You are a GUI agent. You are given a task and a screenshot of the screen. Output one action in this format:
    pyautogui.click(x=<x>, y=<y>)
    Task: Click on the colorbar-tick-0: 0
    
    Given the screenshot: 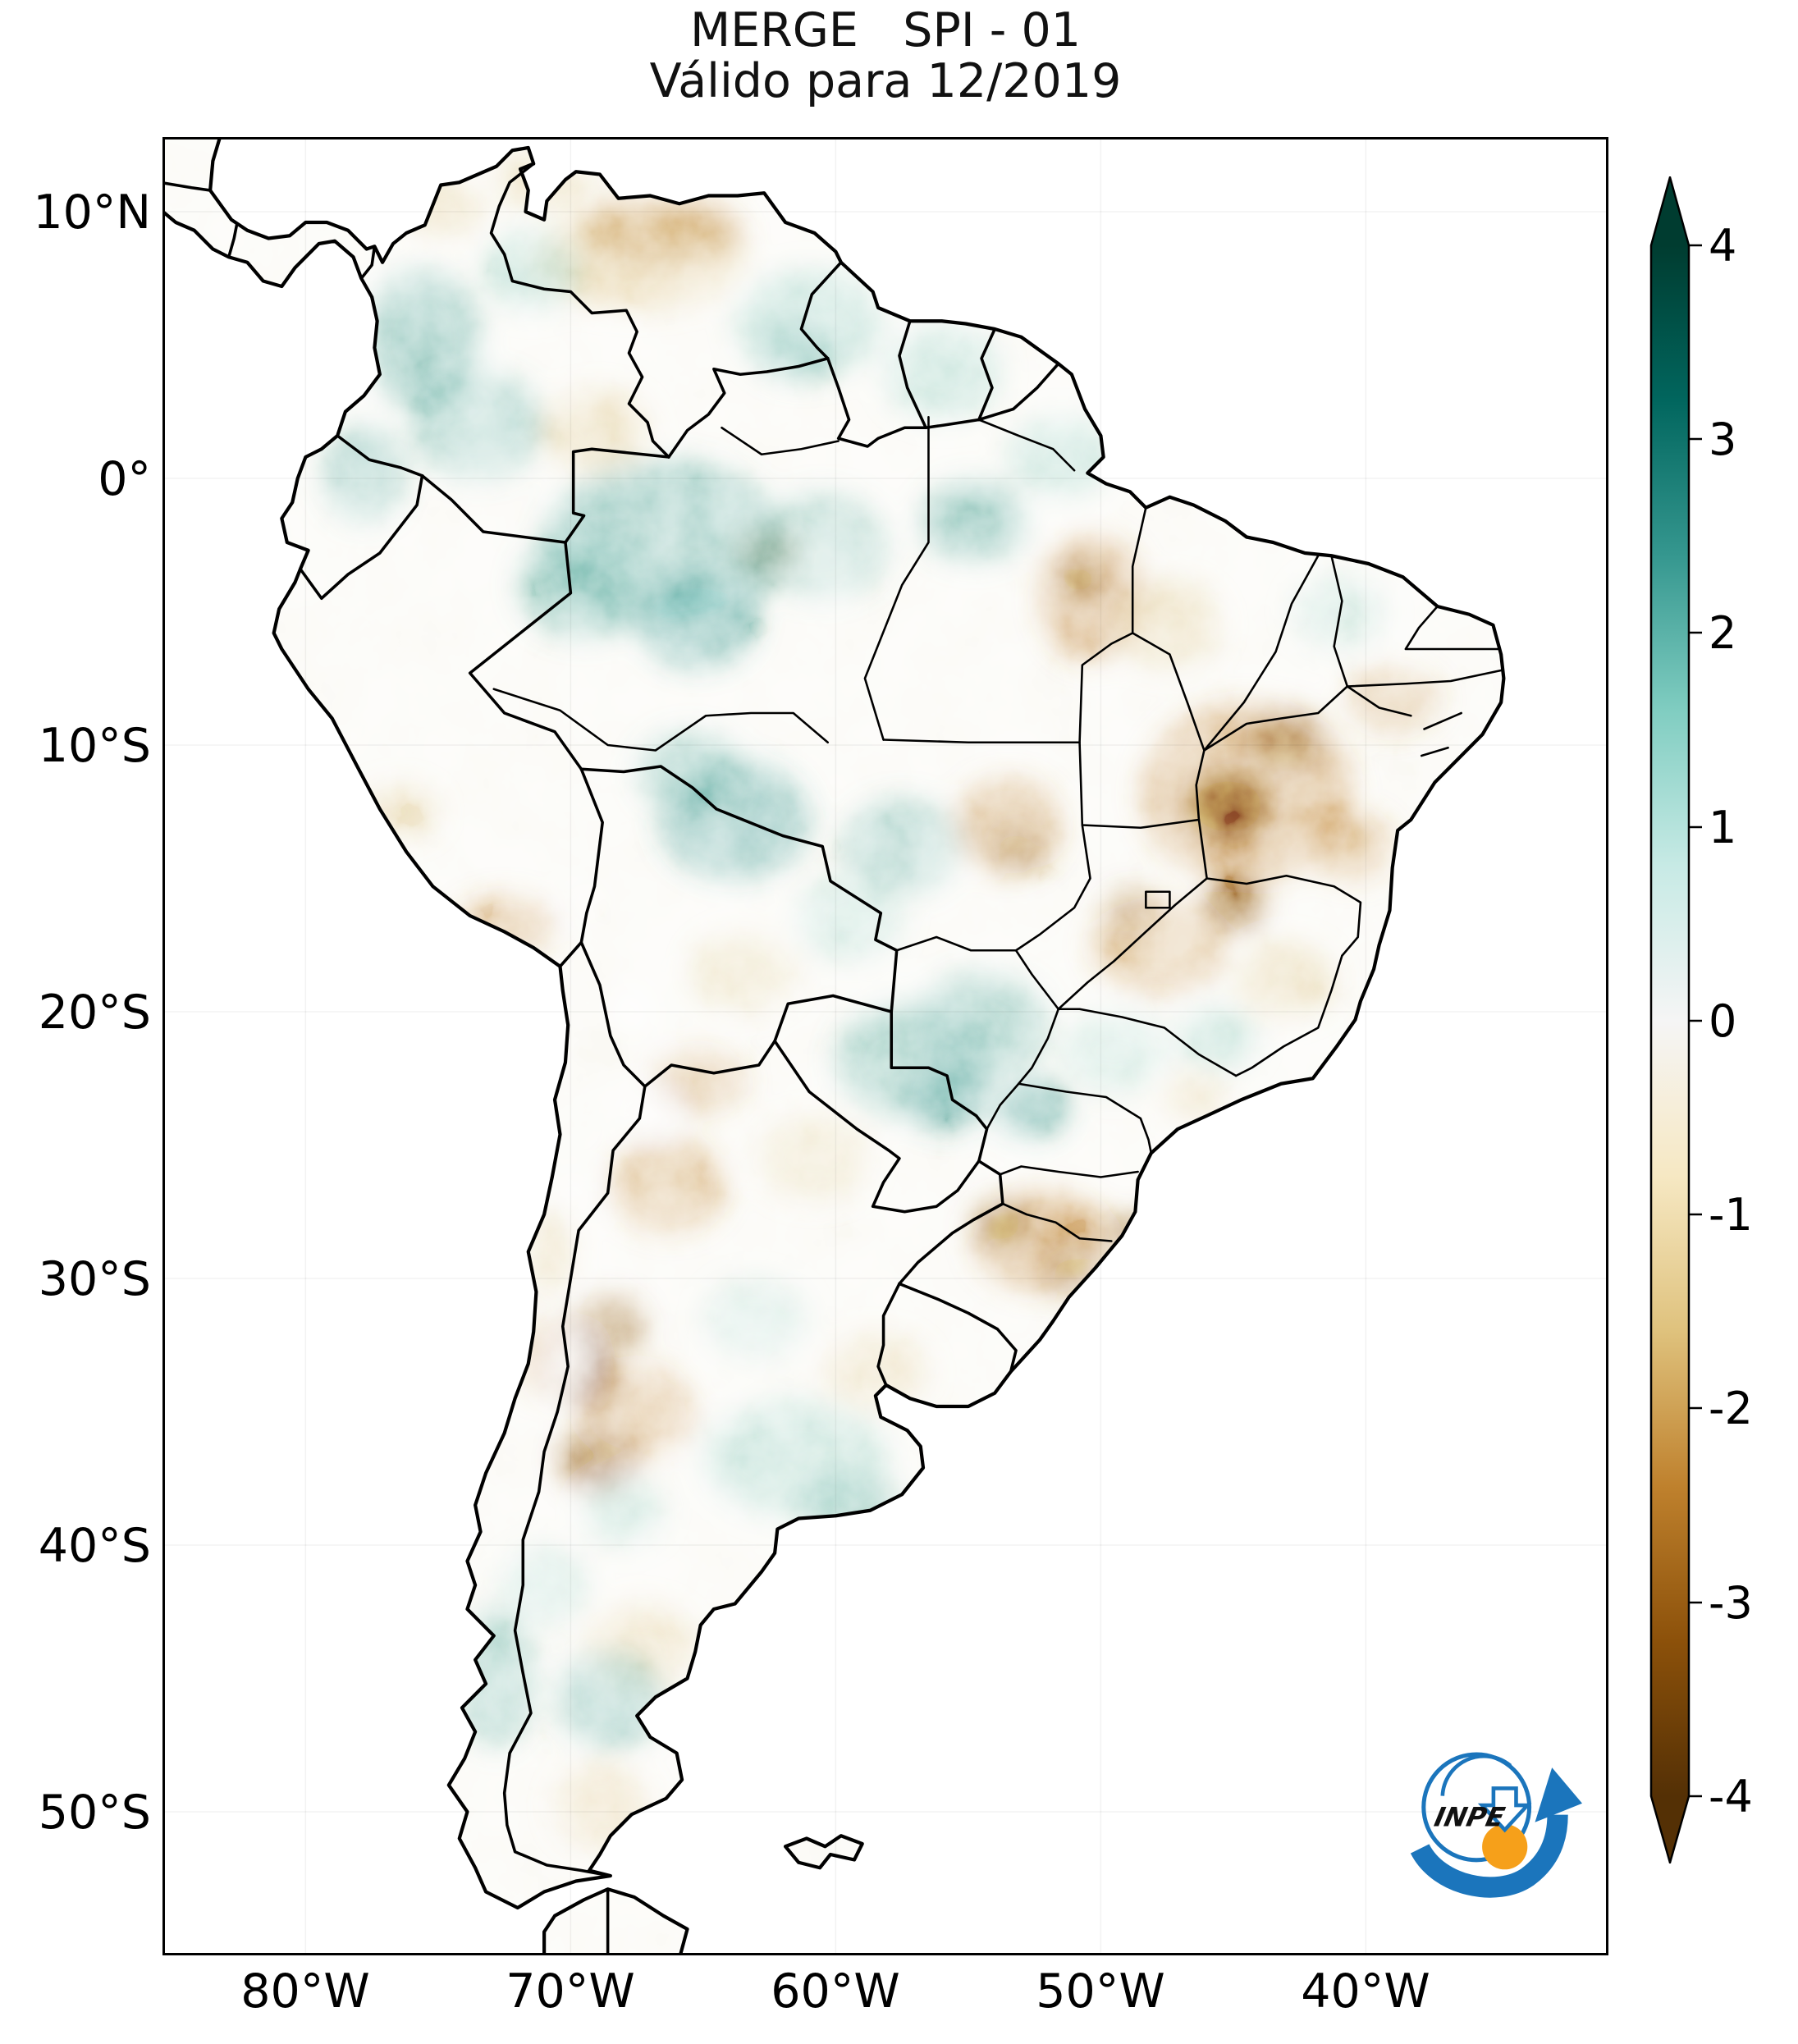 What is the action you would take?
    pyautogui.click(x=1723, y=1021)
    